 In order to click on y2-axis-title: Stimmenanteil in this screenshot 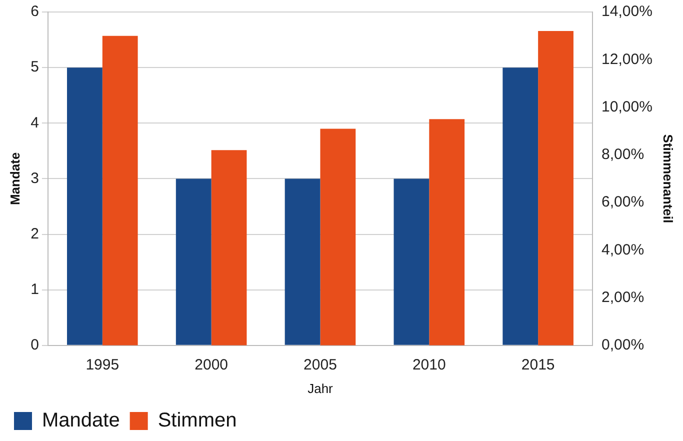, I will do `click(668, 179)`.